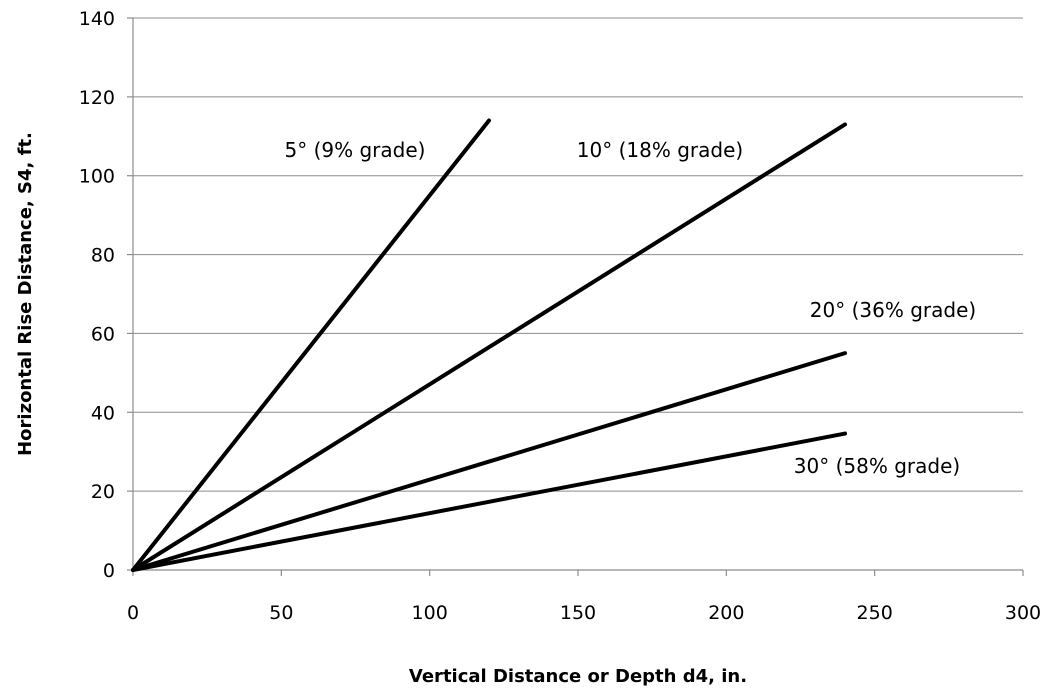  What do you see at coordinates (133, 613) in the screenshot?
I see `x-tick-label: 0` at bounding box center [133, 613].